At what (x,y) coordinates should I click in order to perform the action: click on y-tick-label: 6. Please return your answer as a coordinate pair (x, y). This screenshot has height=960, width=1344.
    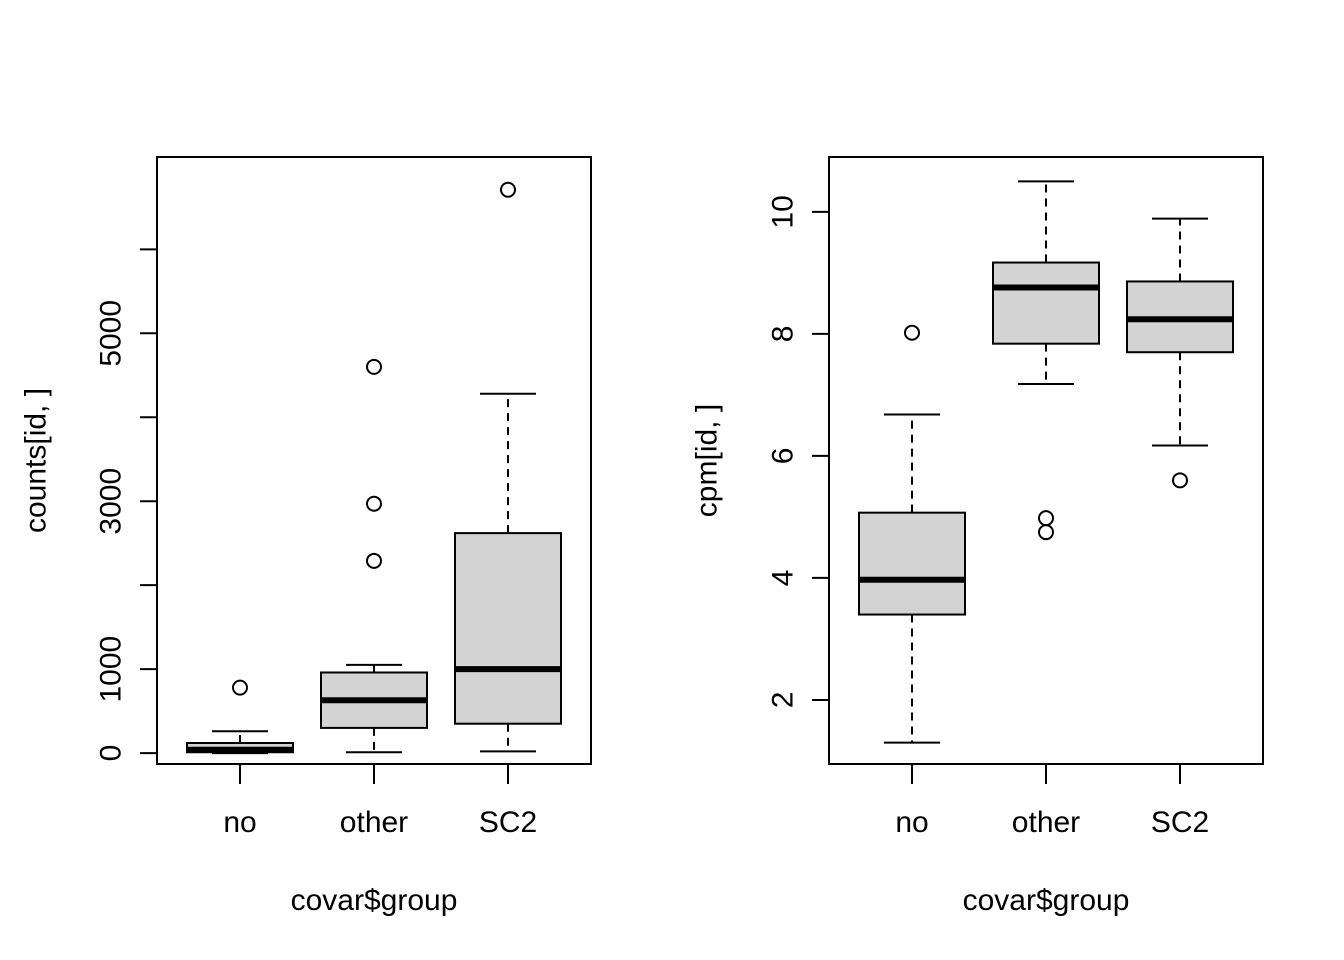
    Looking at the image, I should click on (783, 456).